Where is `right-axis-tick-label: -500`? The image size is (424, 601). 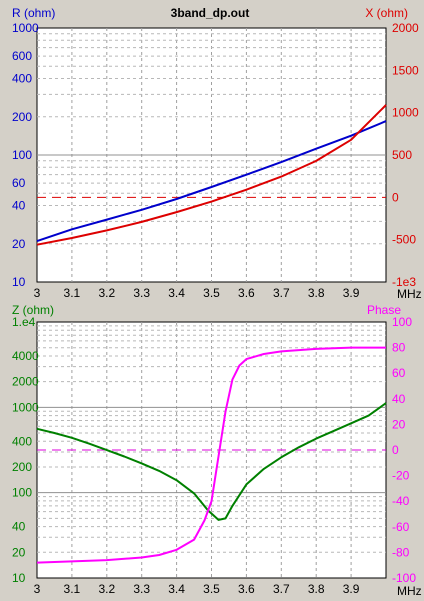 right-axis-tick-label: -500 is located at coordinates (404, 240).